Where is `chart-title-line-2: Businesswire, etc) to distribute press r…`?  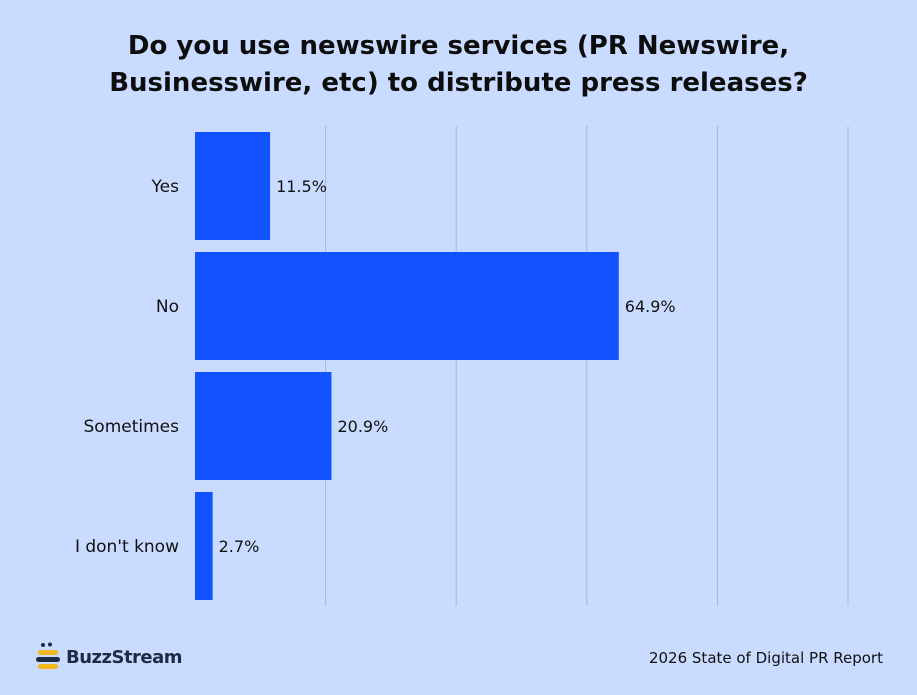
chart-title-line-2: Businesswire, etc) to distribute press r… is located at coordinates (458, 83).